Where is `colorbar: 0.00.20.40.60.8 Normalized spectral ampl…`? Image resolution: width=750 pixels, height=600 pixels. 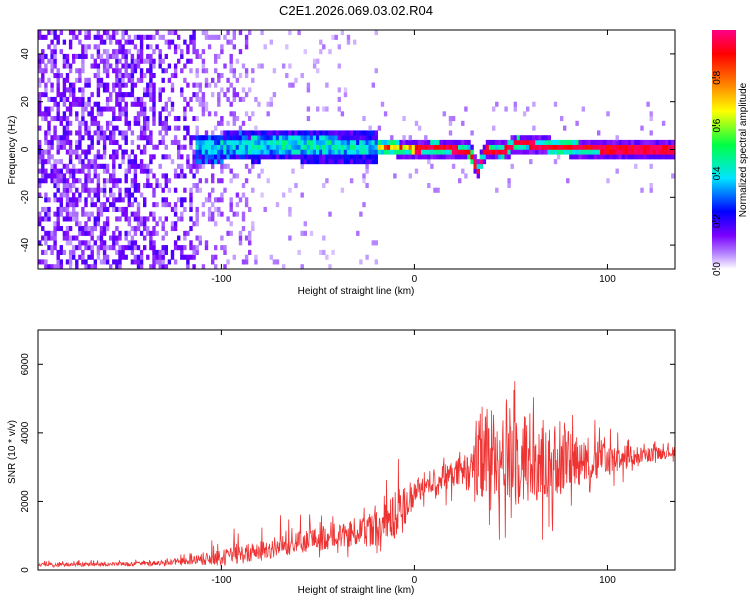 colorbar: 0.00.20.40.60.8 Normalized spectral ampl… is located at coordinates (730, 153).